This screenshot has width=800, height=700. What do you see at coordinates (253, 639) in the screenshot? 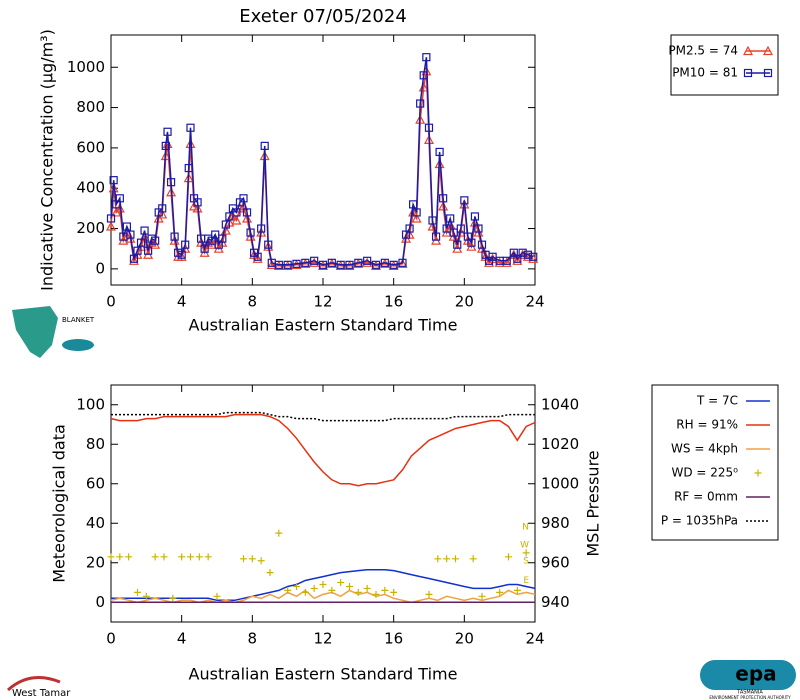
I see `x-tick-label: 8` at bounding box center [253, 639].